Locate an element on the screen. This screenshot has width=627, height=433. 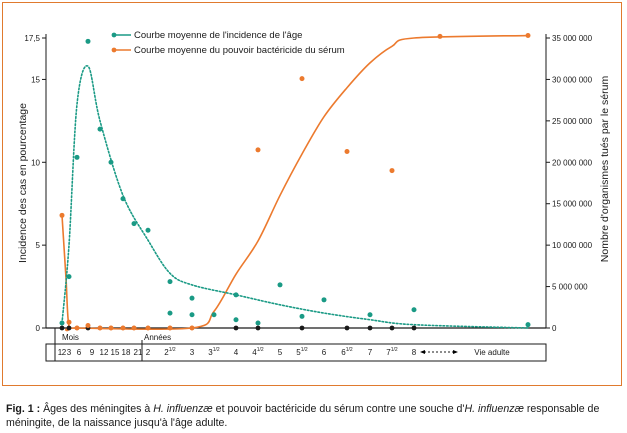
x-tick-mois: 3 is located at coordinates (69, 352).